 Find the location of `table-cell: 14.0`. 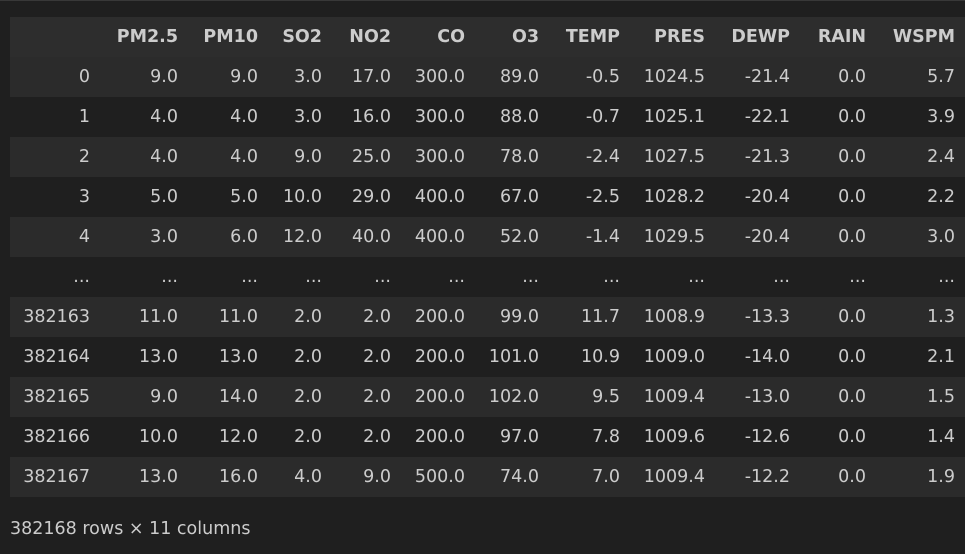

table-cell: 14.0 is located at coordinates (228, 397).